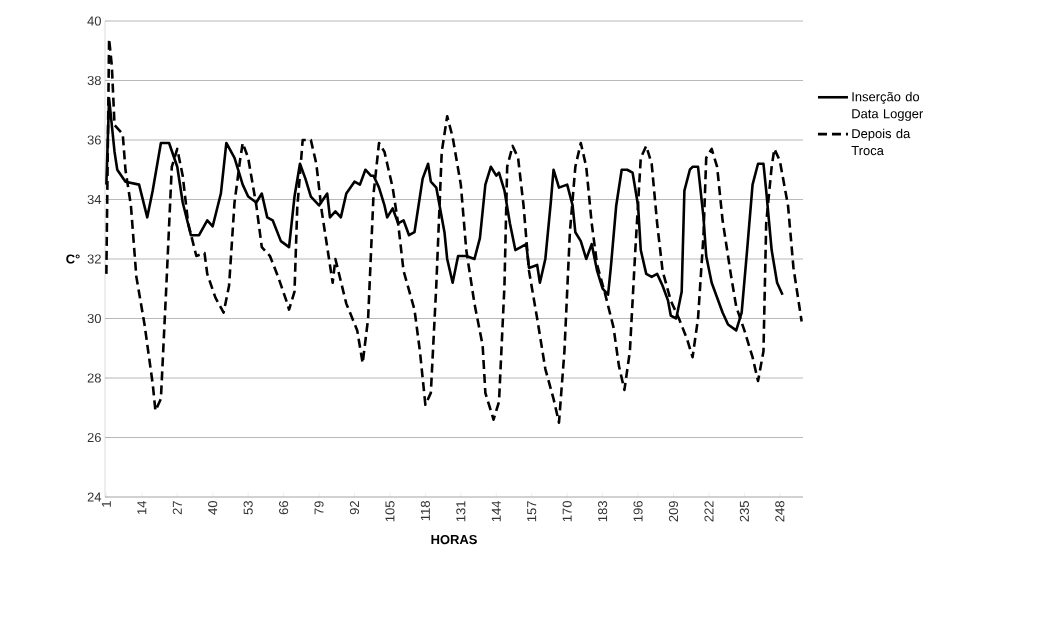  I want to click on x-tick-label: 1, so click(106, 504).